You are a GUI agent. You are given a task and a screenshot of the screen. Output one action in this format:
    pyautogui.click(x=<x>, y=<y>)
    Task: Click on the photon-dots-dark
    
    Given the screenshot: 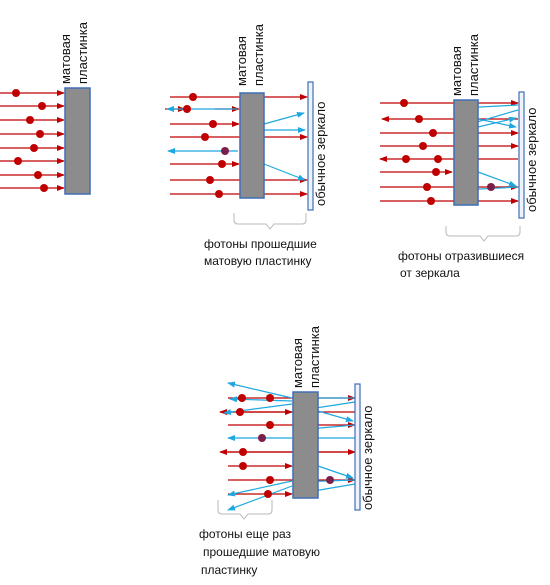 What is the action you would take?
    pyautogui.click(x=296, y=459)
    